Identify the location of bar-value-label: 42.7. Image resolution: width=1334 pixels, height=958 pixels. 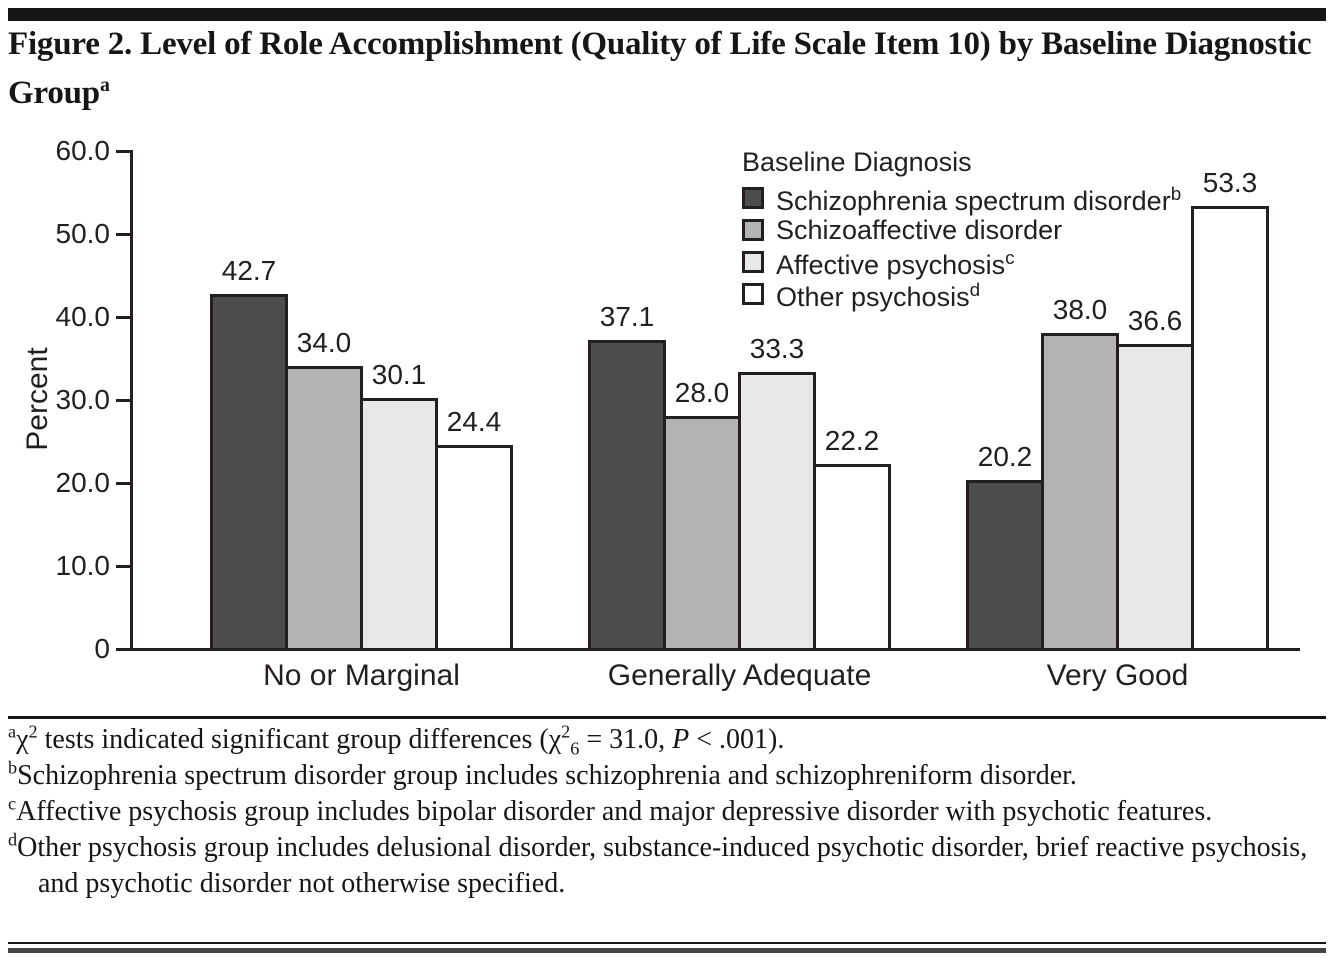
(249, 270).